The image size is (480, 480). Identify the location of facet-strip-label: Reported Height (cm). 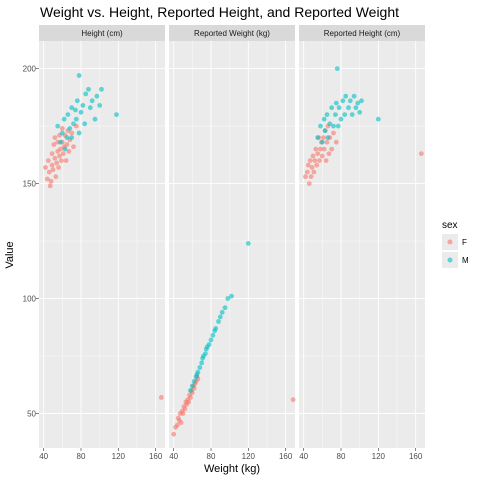
(362, 33).